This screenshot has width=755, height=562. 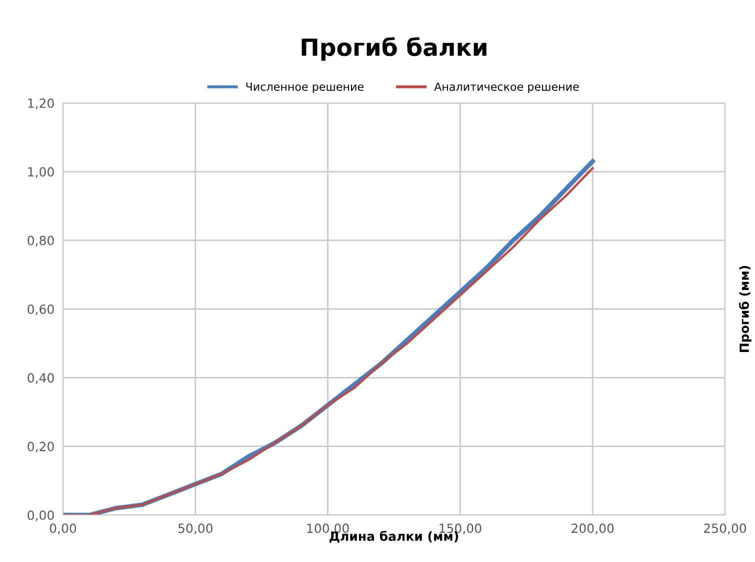 I want to click on x-tick-label: 200,00, so click(x=593, y=529).